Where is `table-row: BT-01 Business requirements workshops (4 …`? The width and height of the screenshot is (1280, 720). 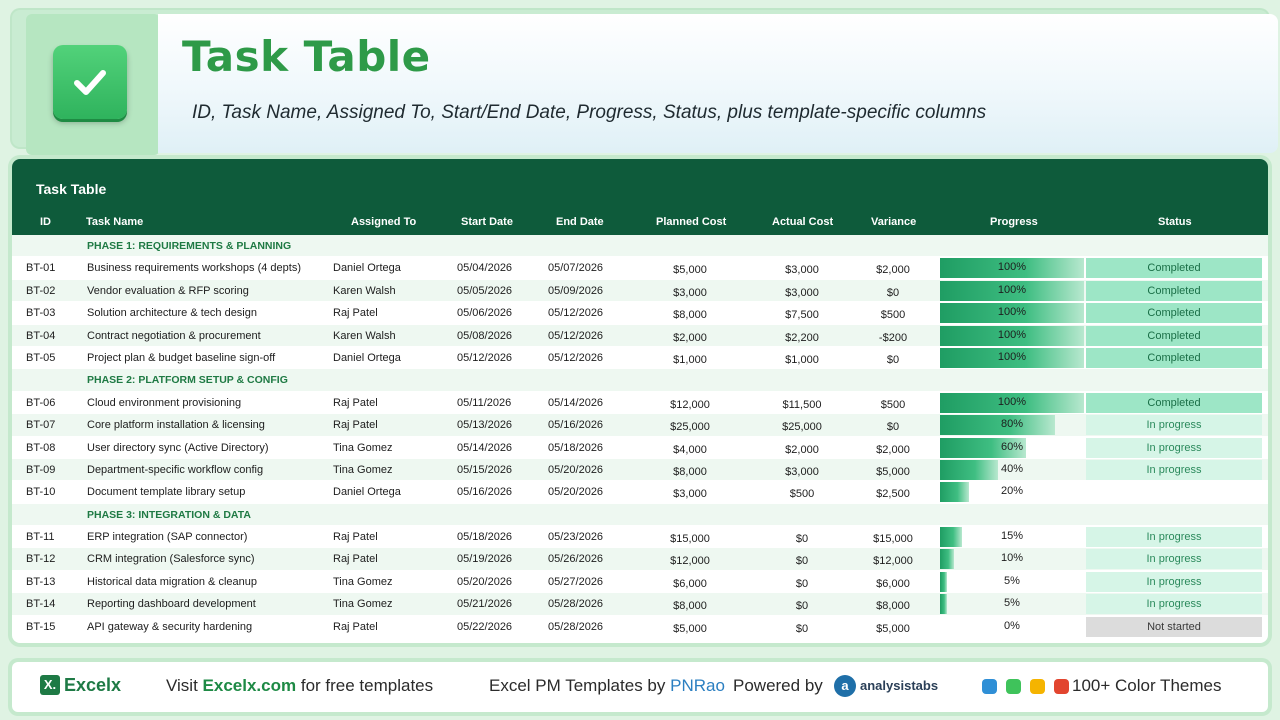
table-row: BT-01 Business requirements workshops (4 … is located at coordinates (640, 268).